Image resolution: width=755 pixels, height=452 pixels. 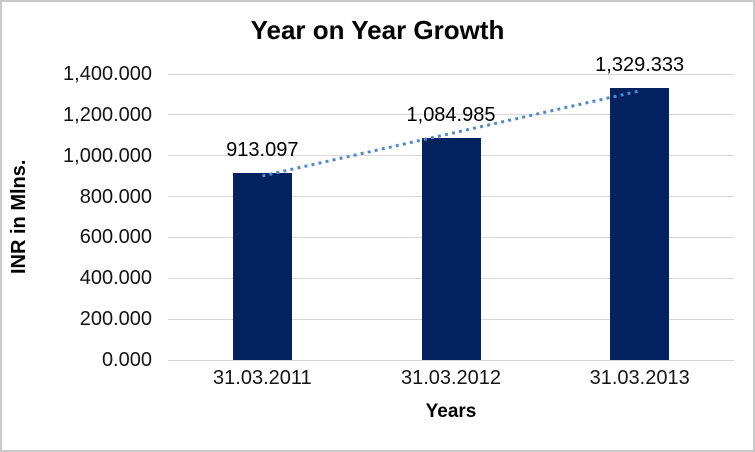 What do you see at coordinates (107, 114) in the screenshot?
I see `y-tick-label: 1,200.000` at bounding box center [107, 114].